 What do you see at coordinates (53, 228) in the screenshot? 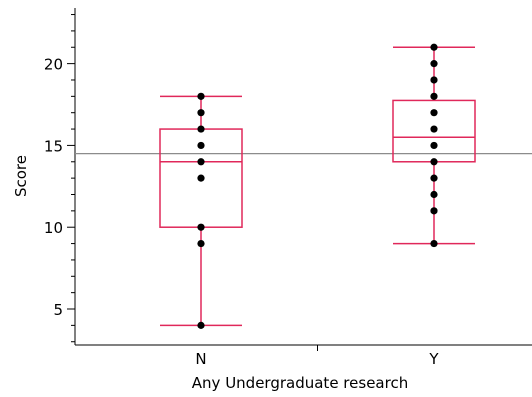
I see `y-tick-label: 10` at bounding box center [53, 228].